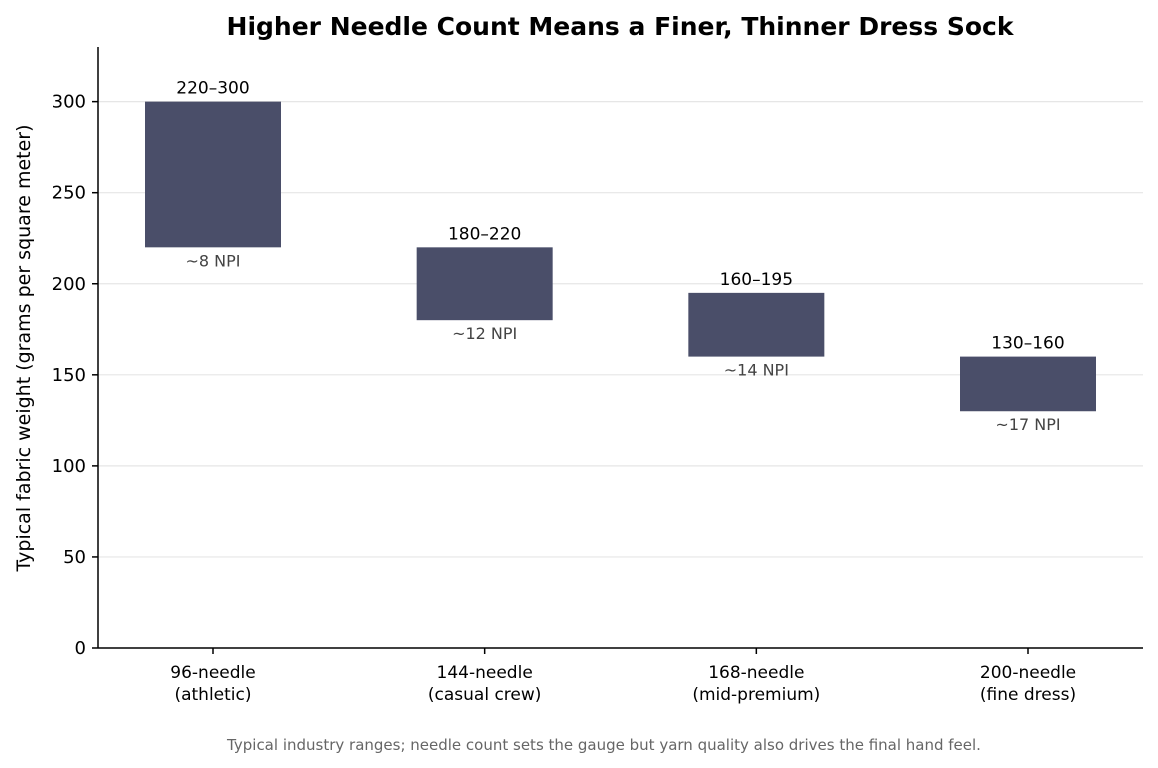  What do you see at coordinates (212, 89) in the screenshot?
I see `range-label: 220–300` at bounding box center [212, 89].